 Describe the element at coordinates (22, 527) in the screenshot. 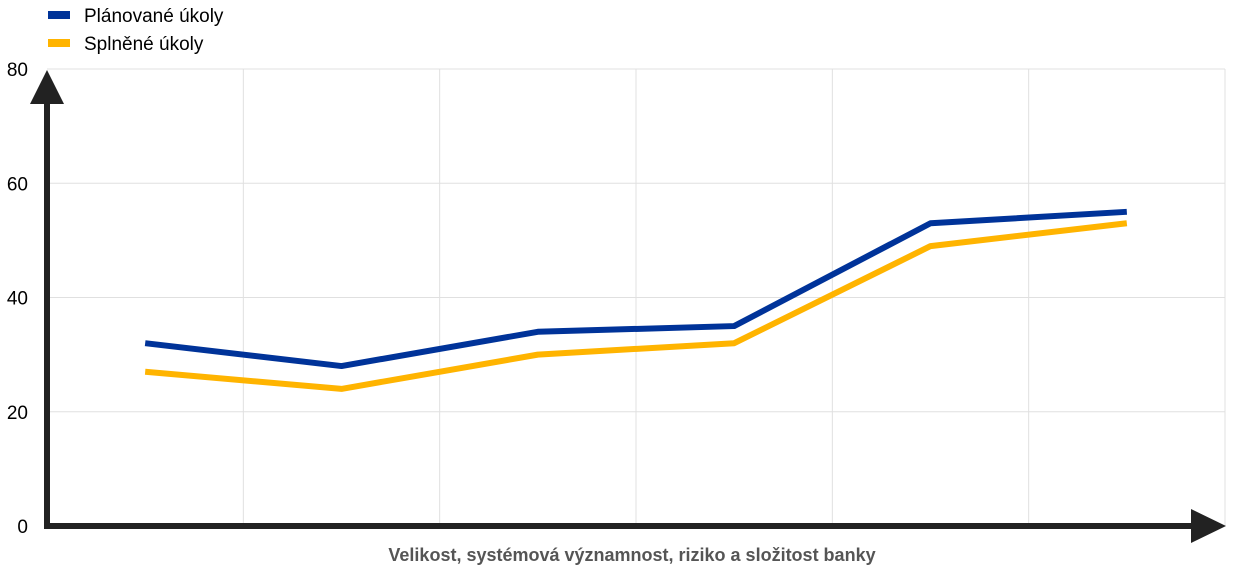

I see `y-tick-label: 0` at that location.